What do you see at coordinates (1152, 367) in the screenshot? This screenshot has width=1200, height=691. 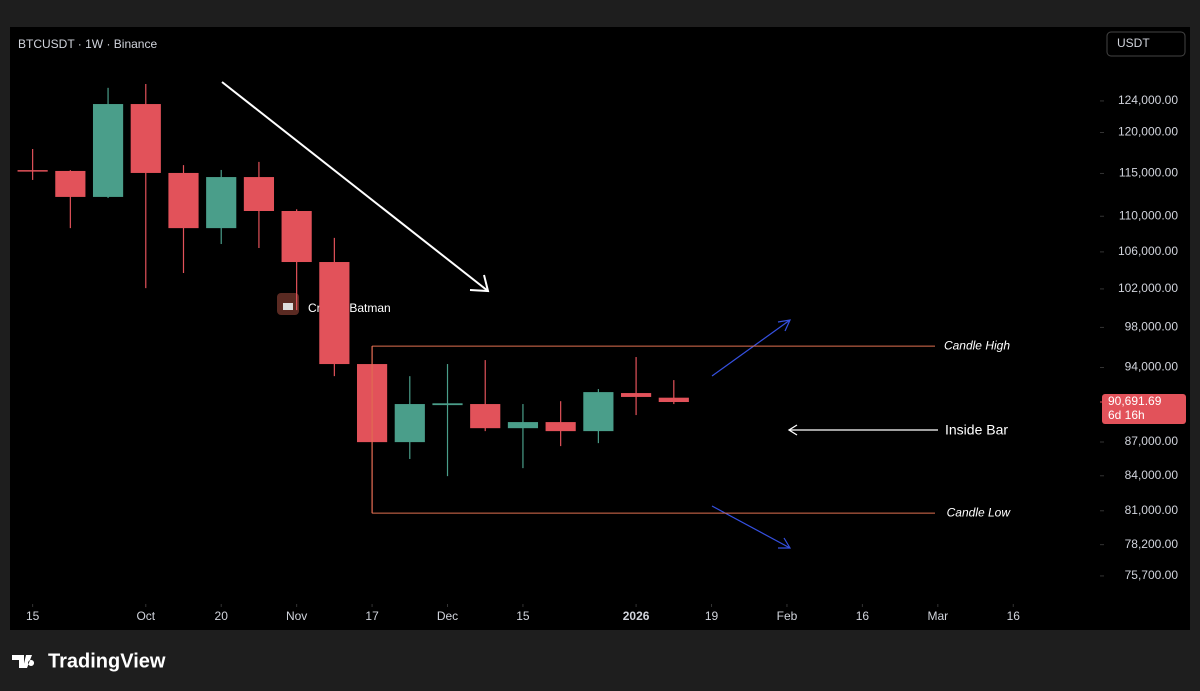 I see `y-tick-label: 94,000.00` at bounding box center [1152, 367].